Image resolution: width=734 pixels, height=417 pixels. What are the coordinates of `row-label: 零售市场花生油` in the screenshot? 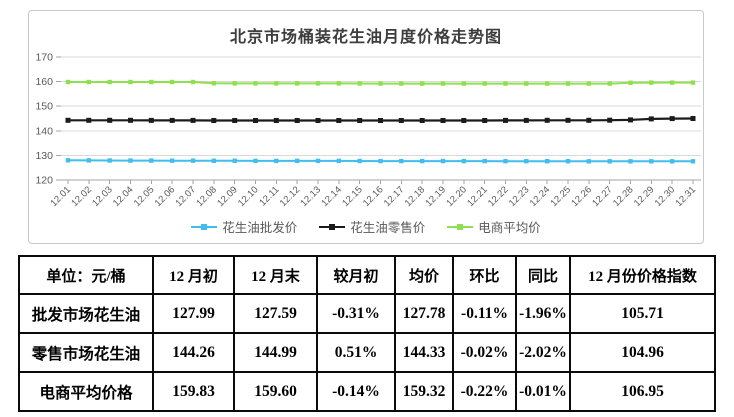 It's located at (86, 352).